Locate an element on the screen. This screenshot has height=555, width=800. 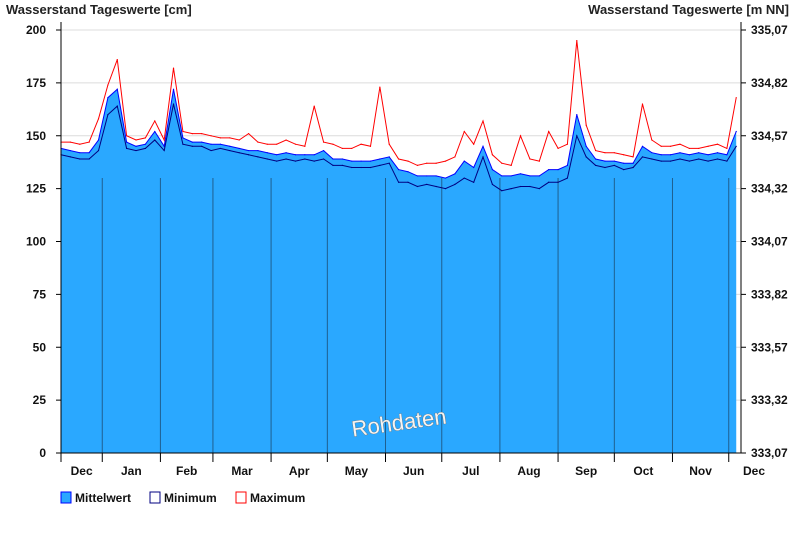
left-axis-title: Wasserstand Tageswerte [cm] is located at coordinates (99, 9).